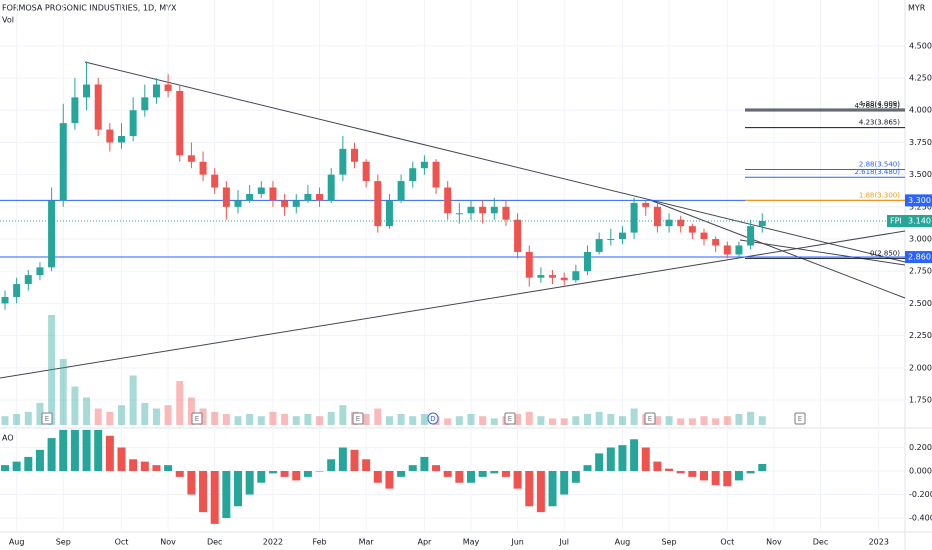 Image resolution: width=932 pixels, height=550 pixels. I want to click on y-tick-label: 2.750, so click(920, 271).